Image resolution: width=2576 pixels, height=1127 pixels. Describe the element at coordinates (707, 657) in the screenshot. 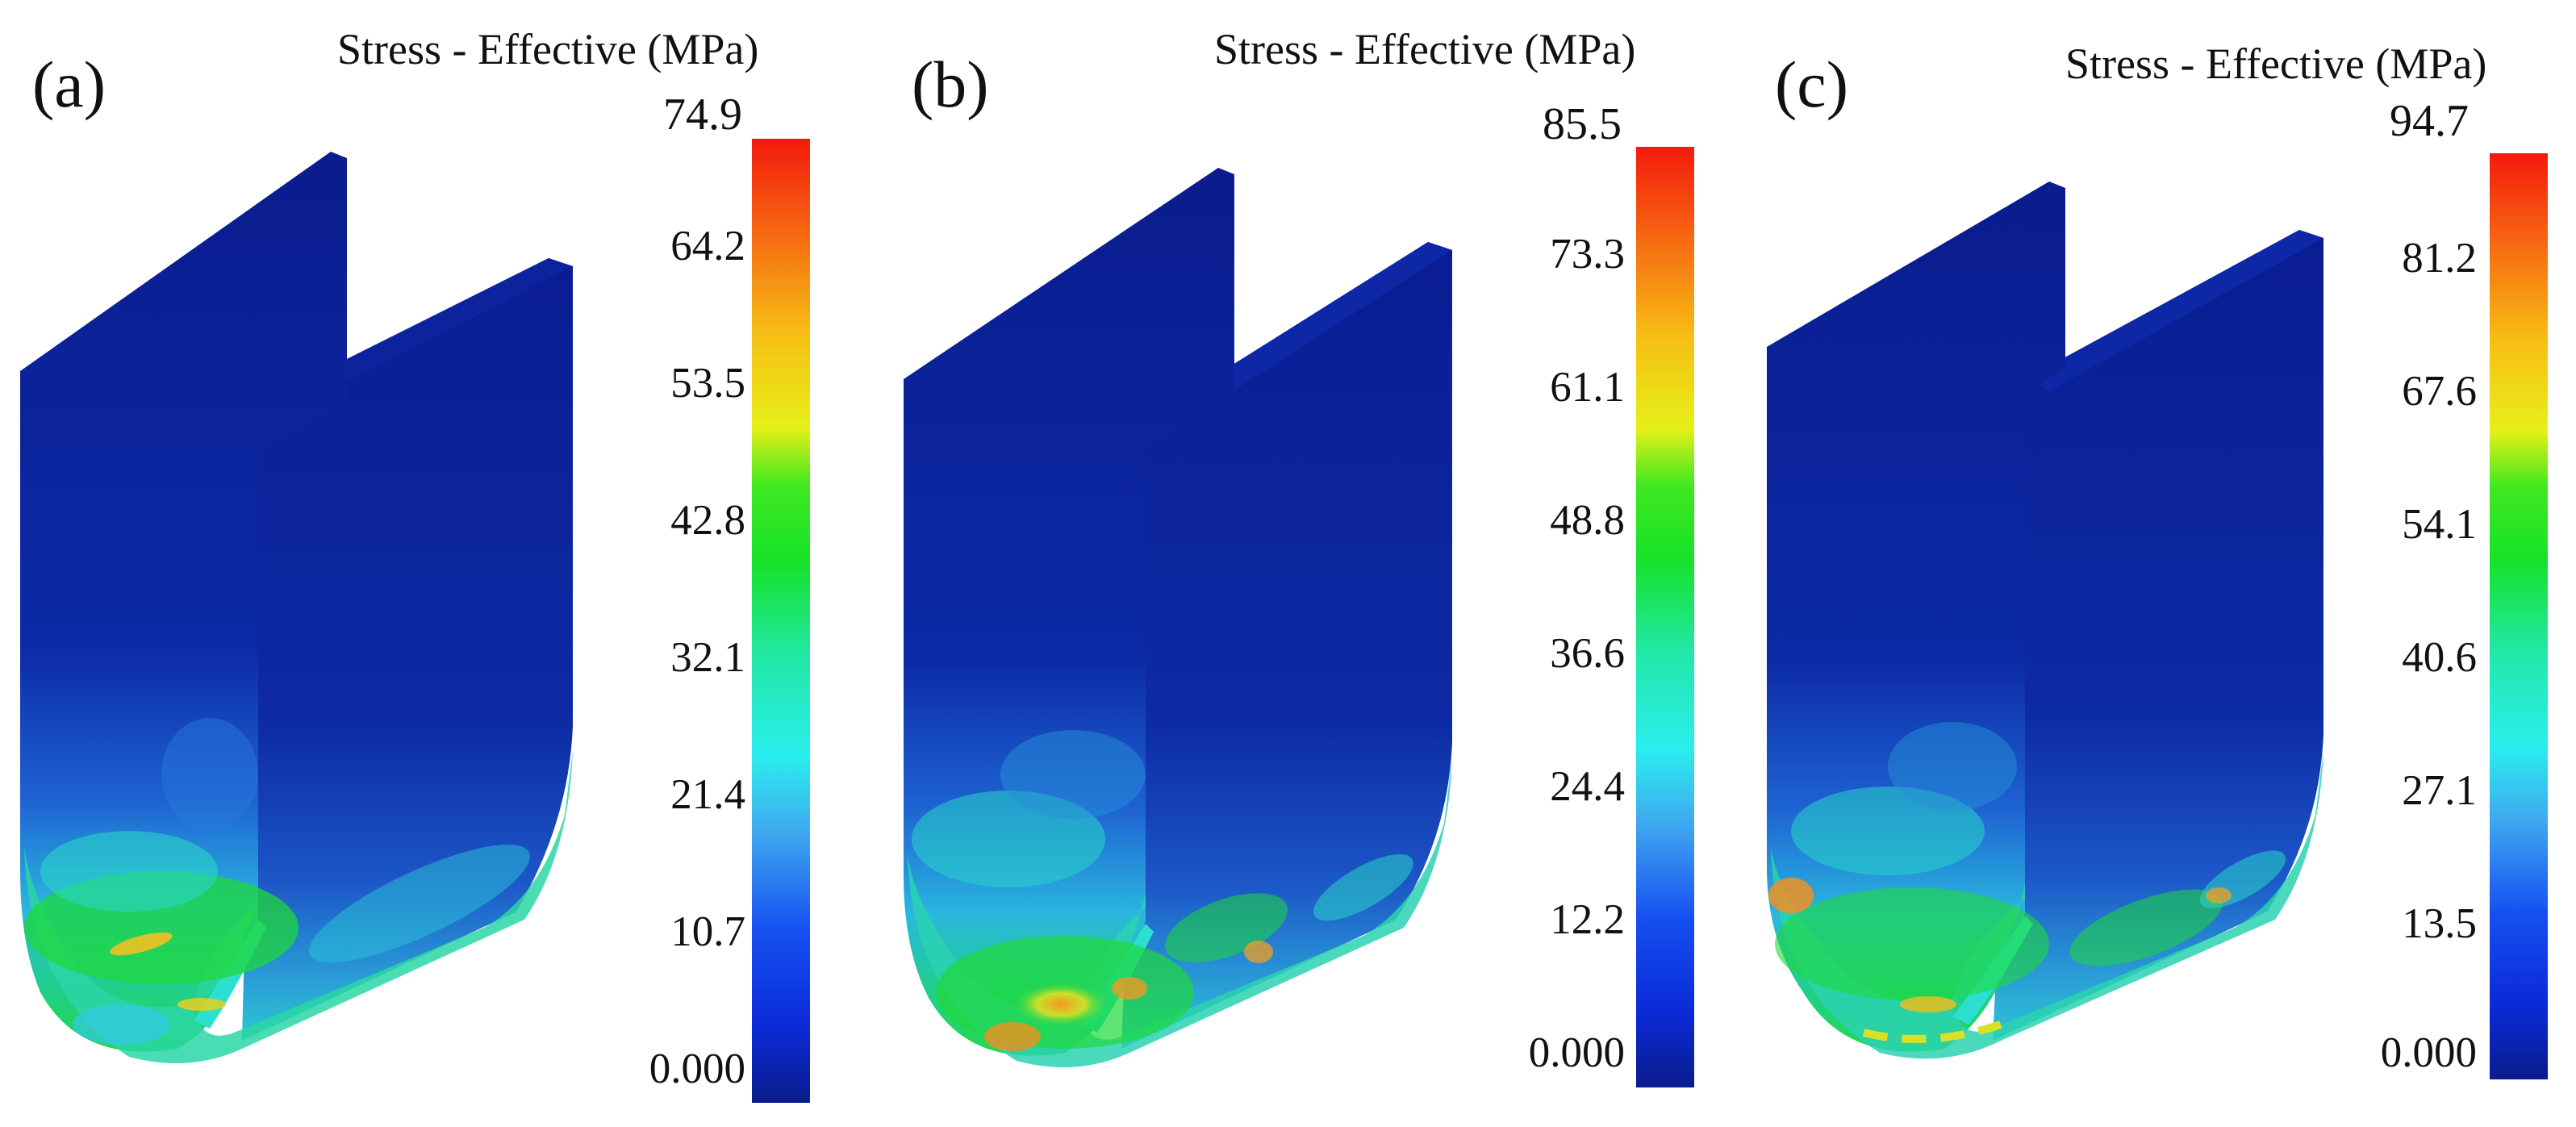

I see `colorbar-tick: 32.1` at that location.